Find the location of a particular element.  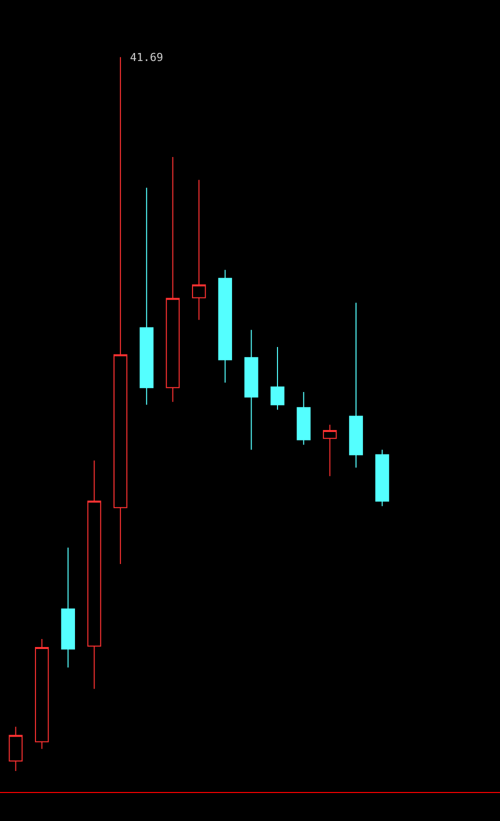

annotation: 41.69 is located at coordinates (147, 57).